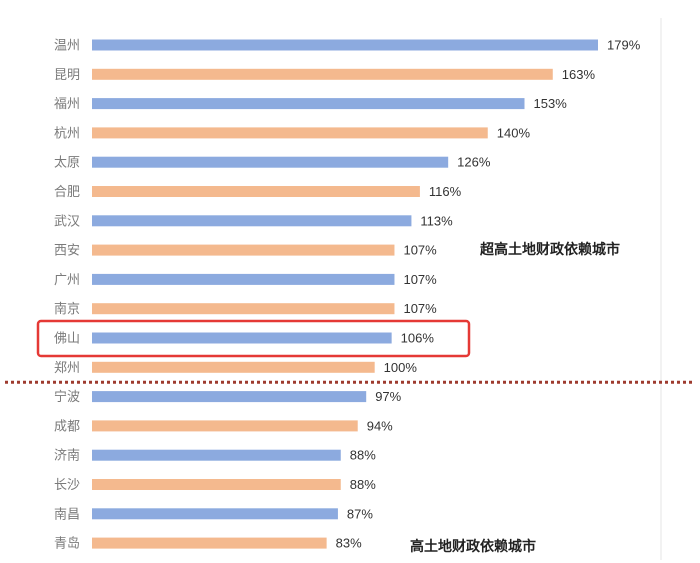 The height and width of the screenshot is (563, 700). Describe the element at coordinates (67, 280) in the screenshot. I see `category-label: 广州` at that location.